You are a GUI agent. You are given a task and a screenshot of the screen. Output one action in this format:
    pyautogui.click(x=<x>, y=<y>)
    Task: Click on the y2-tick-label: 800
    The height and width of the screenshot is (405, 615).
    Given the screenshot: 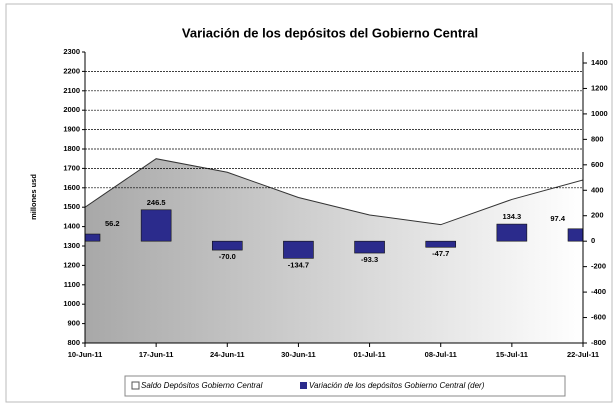 What is the action you would take?
    pyautogui.click(x=597, y=138)
    